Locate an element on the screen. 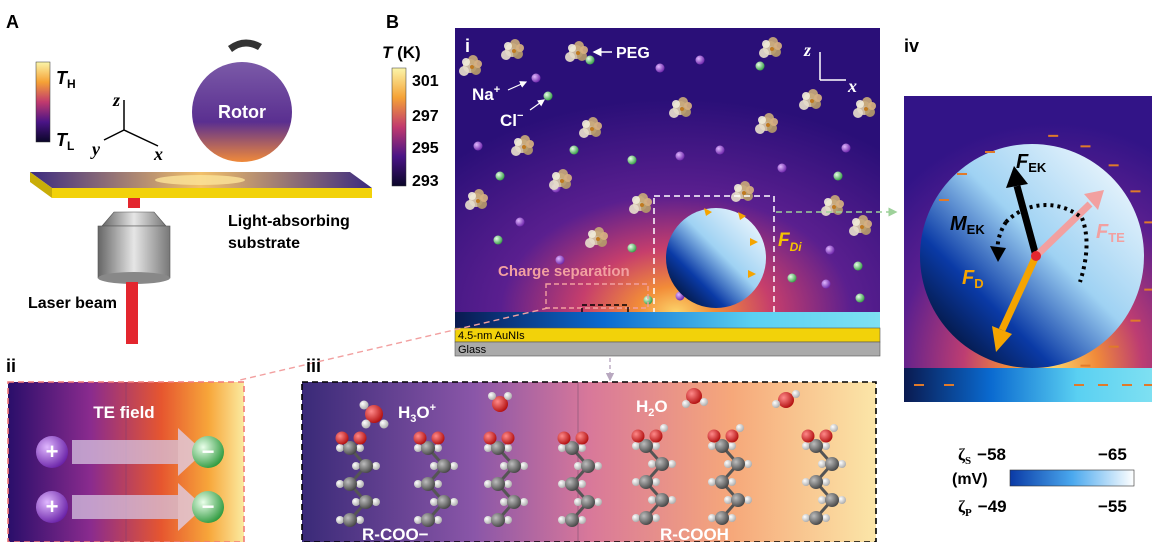  zeta-legend: ζS −58 −65 (mV) ζP −49 −55 is located at coordinates (1043, 482).